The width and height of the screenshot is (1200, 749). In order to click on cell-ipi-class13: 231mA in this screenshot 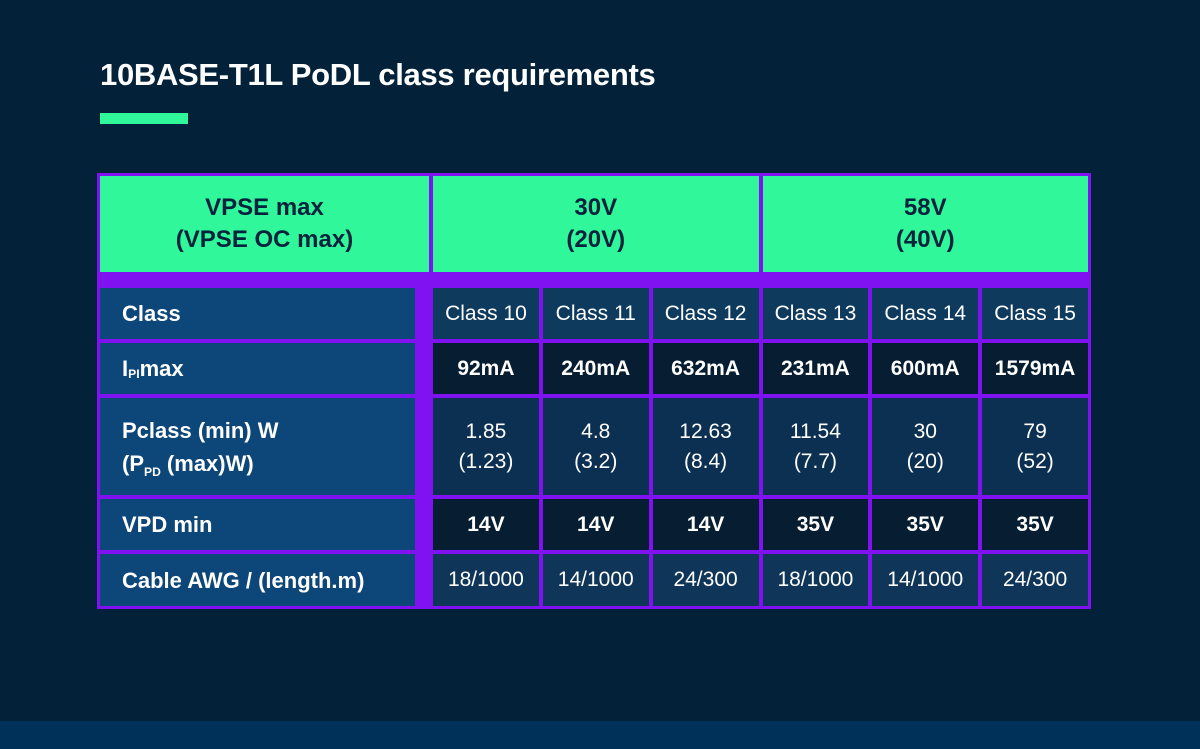, I will do `click(815, 368)`.